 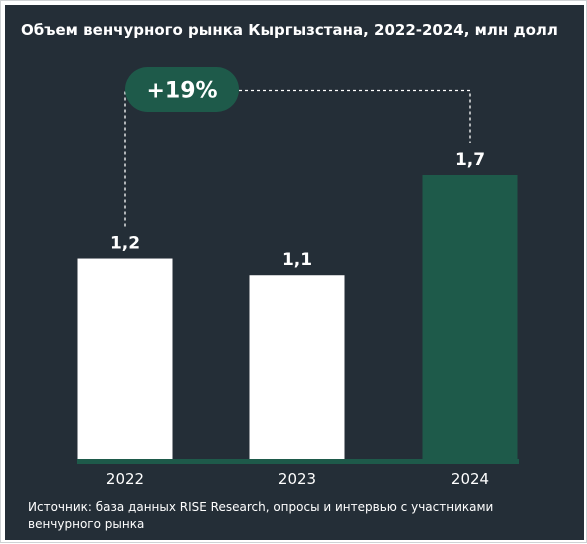 I want to click on value-label-2023: 1,1, so click(x=297, y=260).